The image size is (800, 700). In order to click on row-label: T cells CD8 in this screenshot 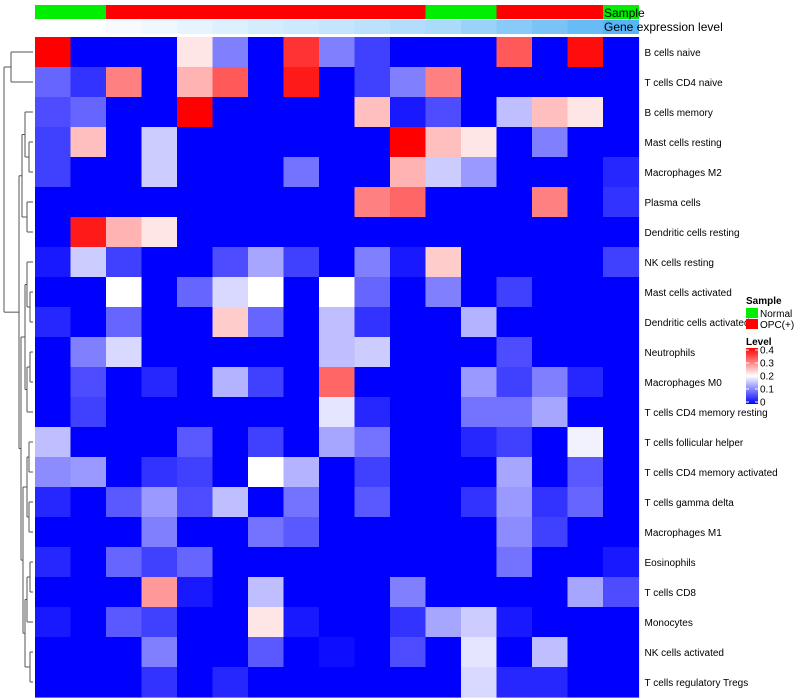, I will do `click(671, 593)`.